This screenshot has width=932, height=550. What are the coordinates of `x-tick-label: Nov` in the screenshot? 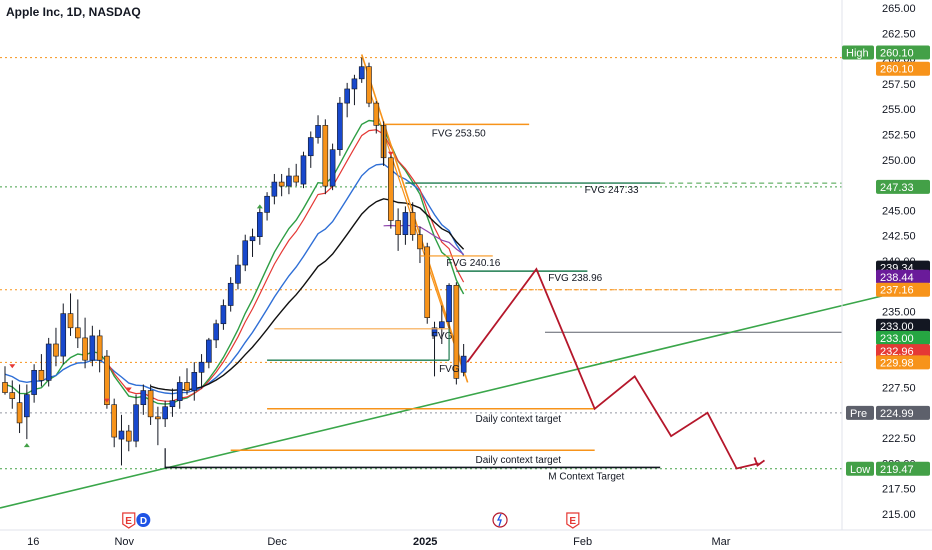 It's located at (124, 542).